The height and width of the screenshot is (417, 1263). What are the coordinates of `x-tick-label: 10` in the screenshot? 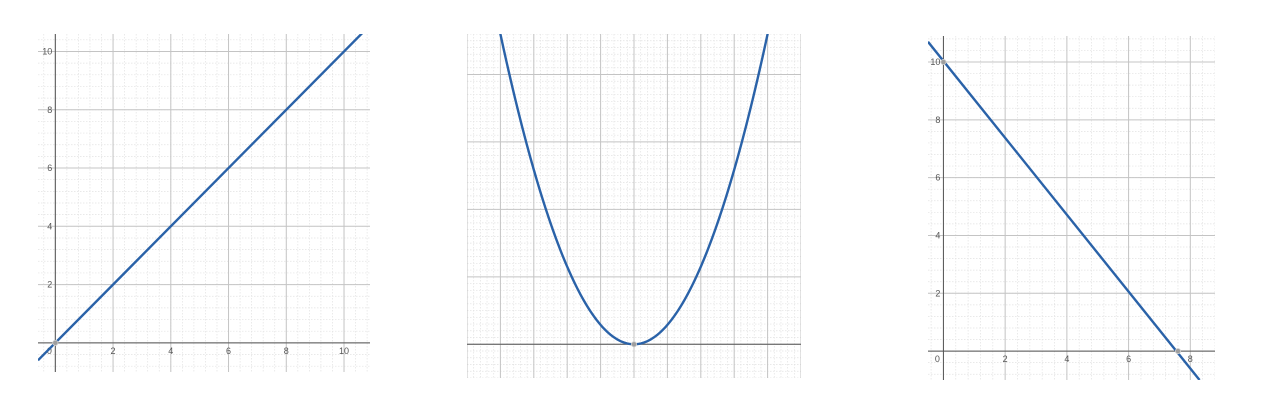 It's located at (344, 351).